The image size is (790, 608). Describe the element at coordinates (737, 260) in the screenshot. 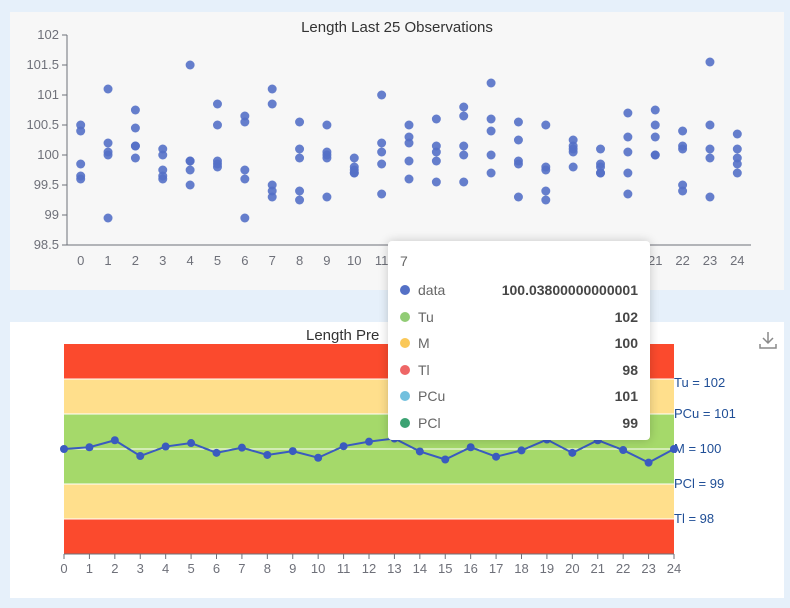

I see `x-tick-label: 24` at that location.